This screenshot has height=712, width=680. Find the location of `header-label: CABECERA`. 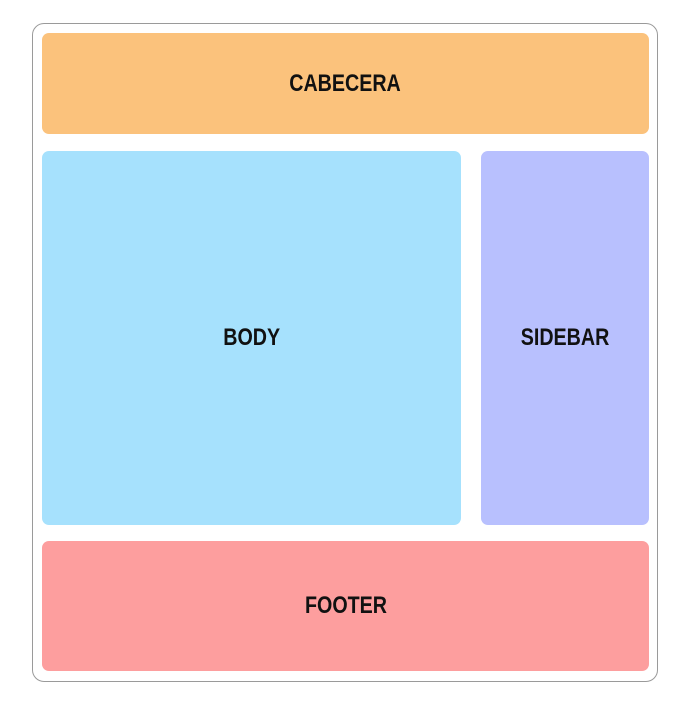

header-label: CABECERA is located at coordinates (345, 83).